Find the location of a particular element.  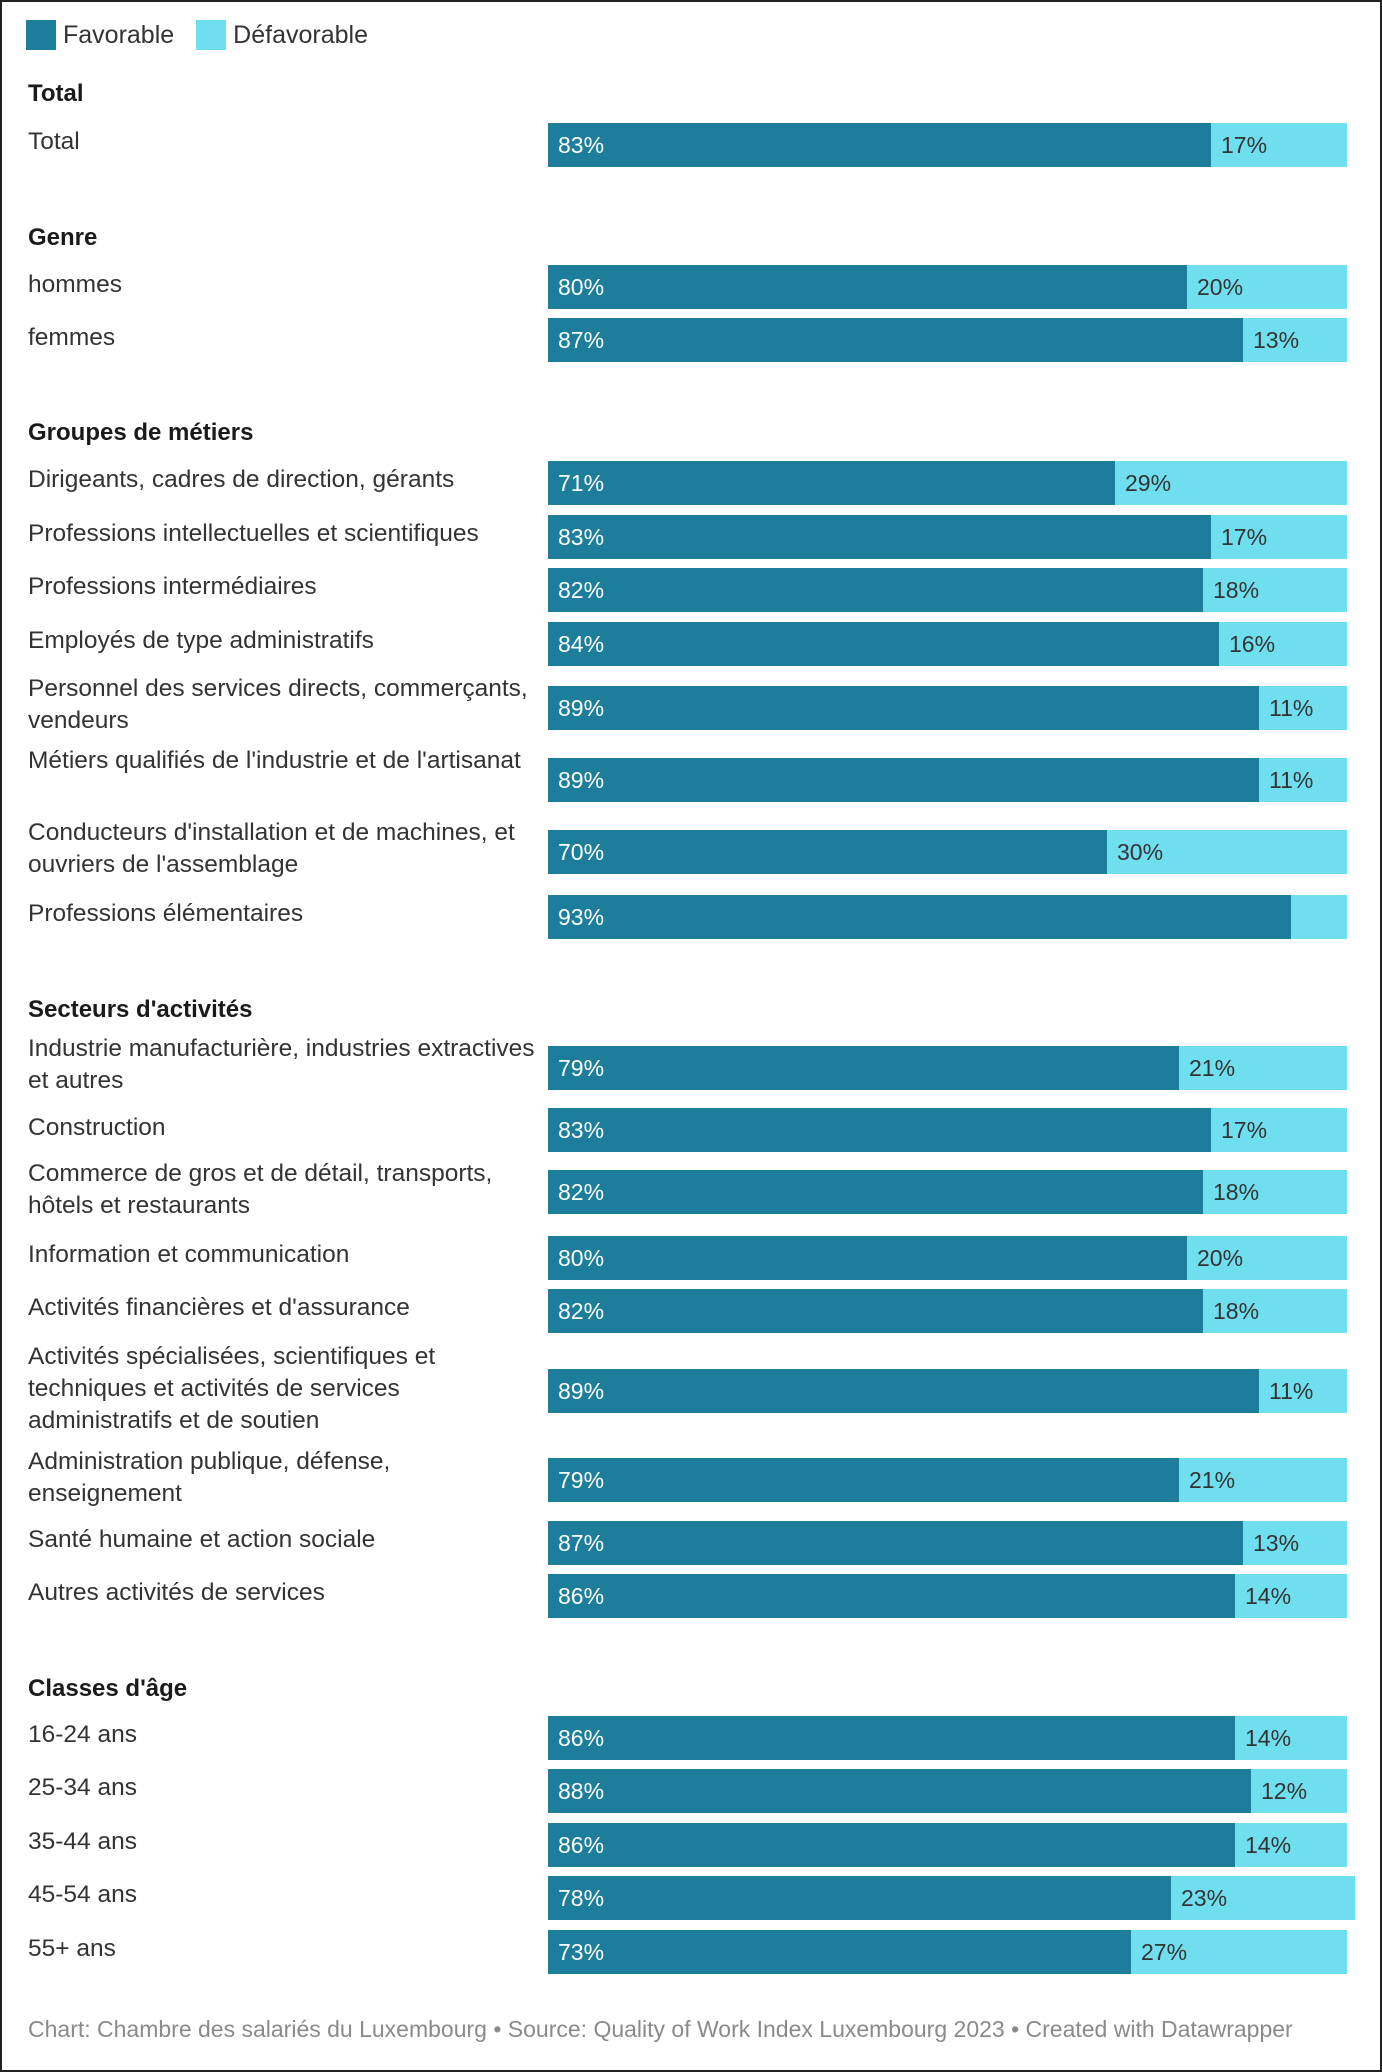

value-label-favorable: 80% is located at coordinates (581, 287).